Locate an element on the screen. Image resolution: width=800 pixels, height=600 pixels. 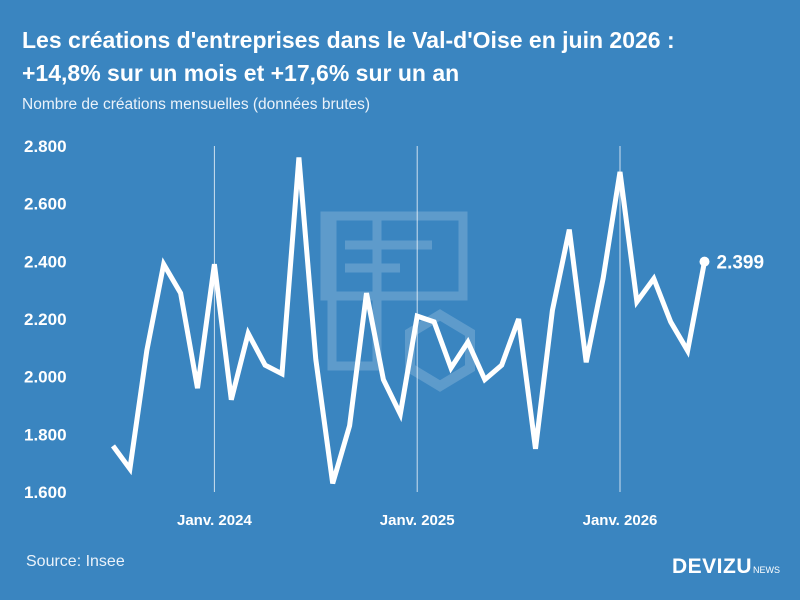
x-tick-label: Janv. 2026 is located at coordinates (620, 520).